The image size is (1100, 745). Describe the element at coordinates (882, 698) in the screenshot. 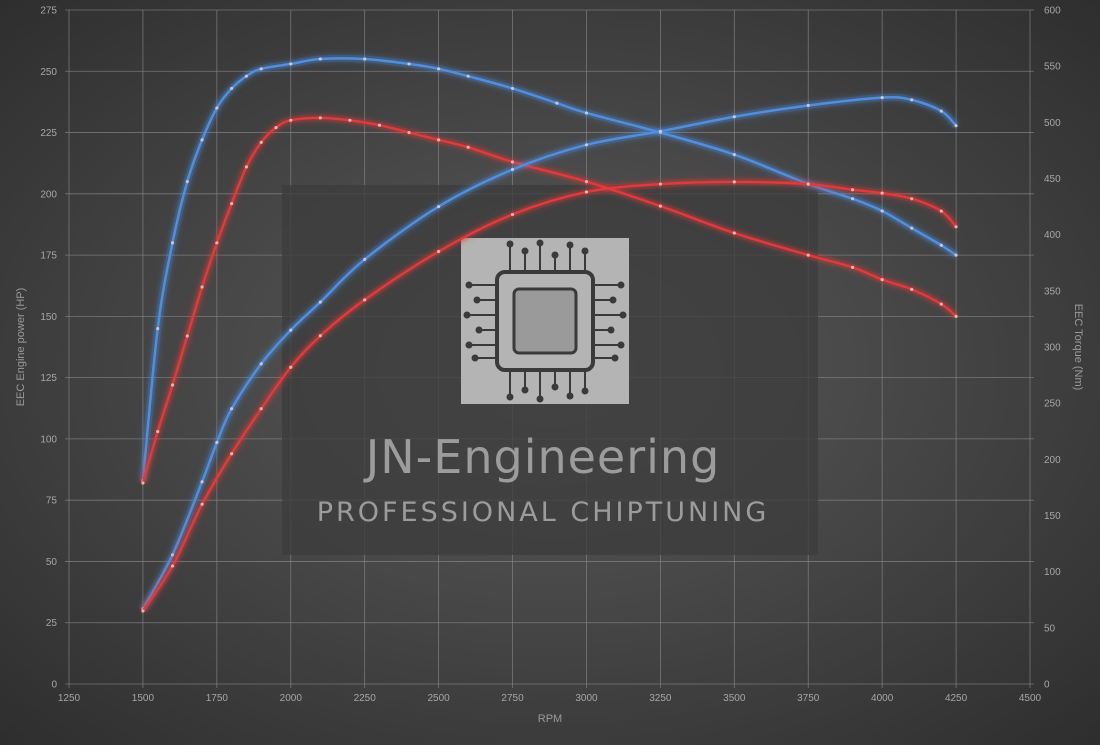

I see `x-tick-label: 4000` at that location.